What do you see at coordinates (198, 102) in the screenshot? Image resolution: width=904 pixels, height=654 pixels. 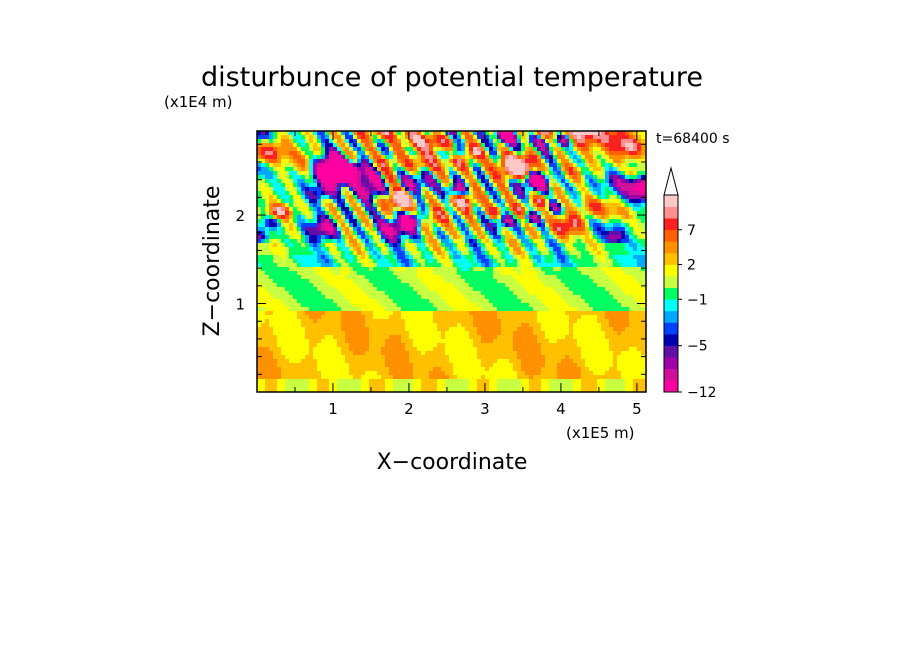 I see `y-unit-label: (x1E4 m)` at bounding box center [198, 102].